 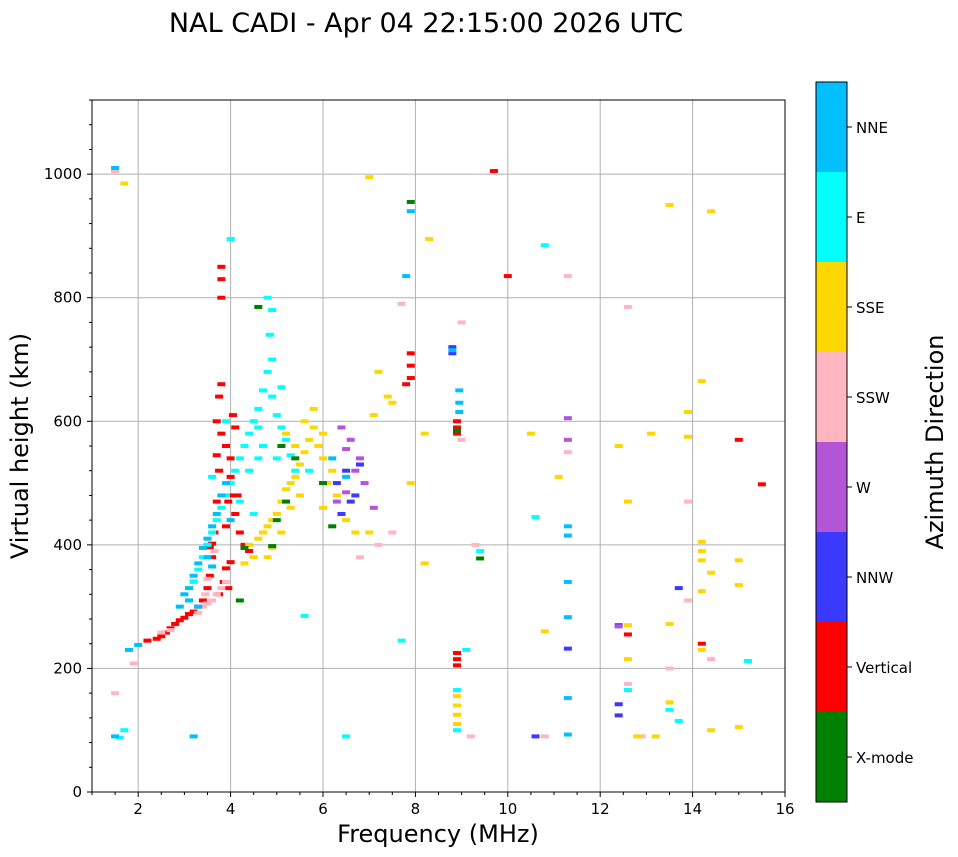 I want to click on x-axis: 2 4 6 8 10 12 14 16, so click(x=443, y=805).